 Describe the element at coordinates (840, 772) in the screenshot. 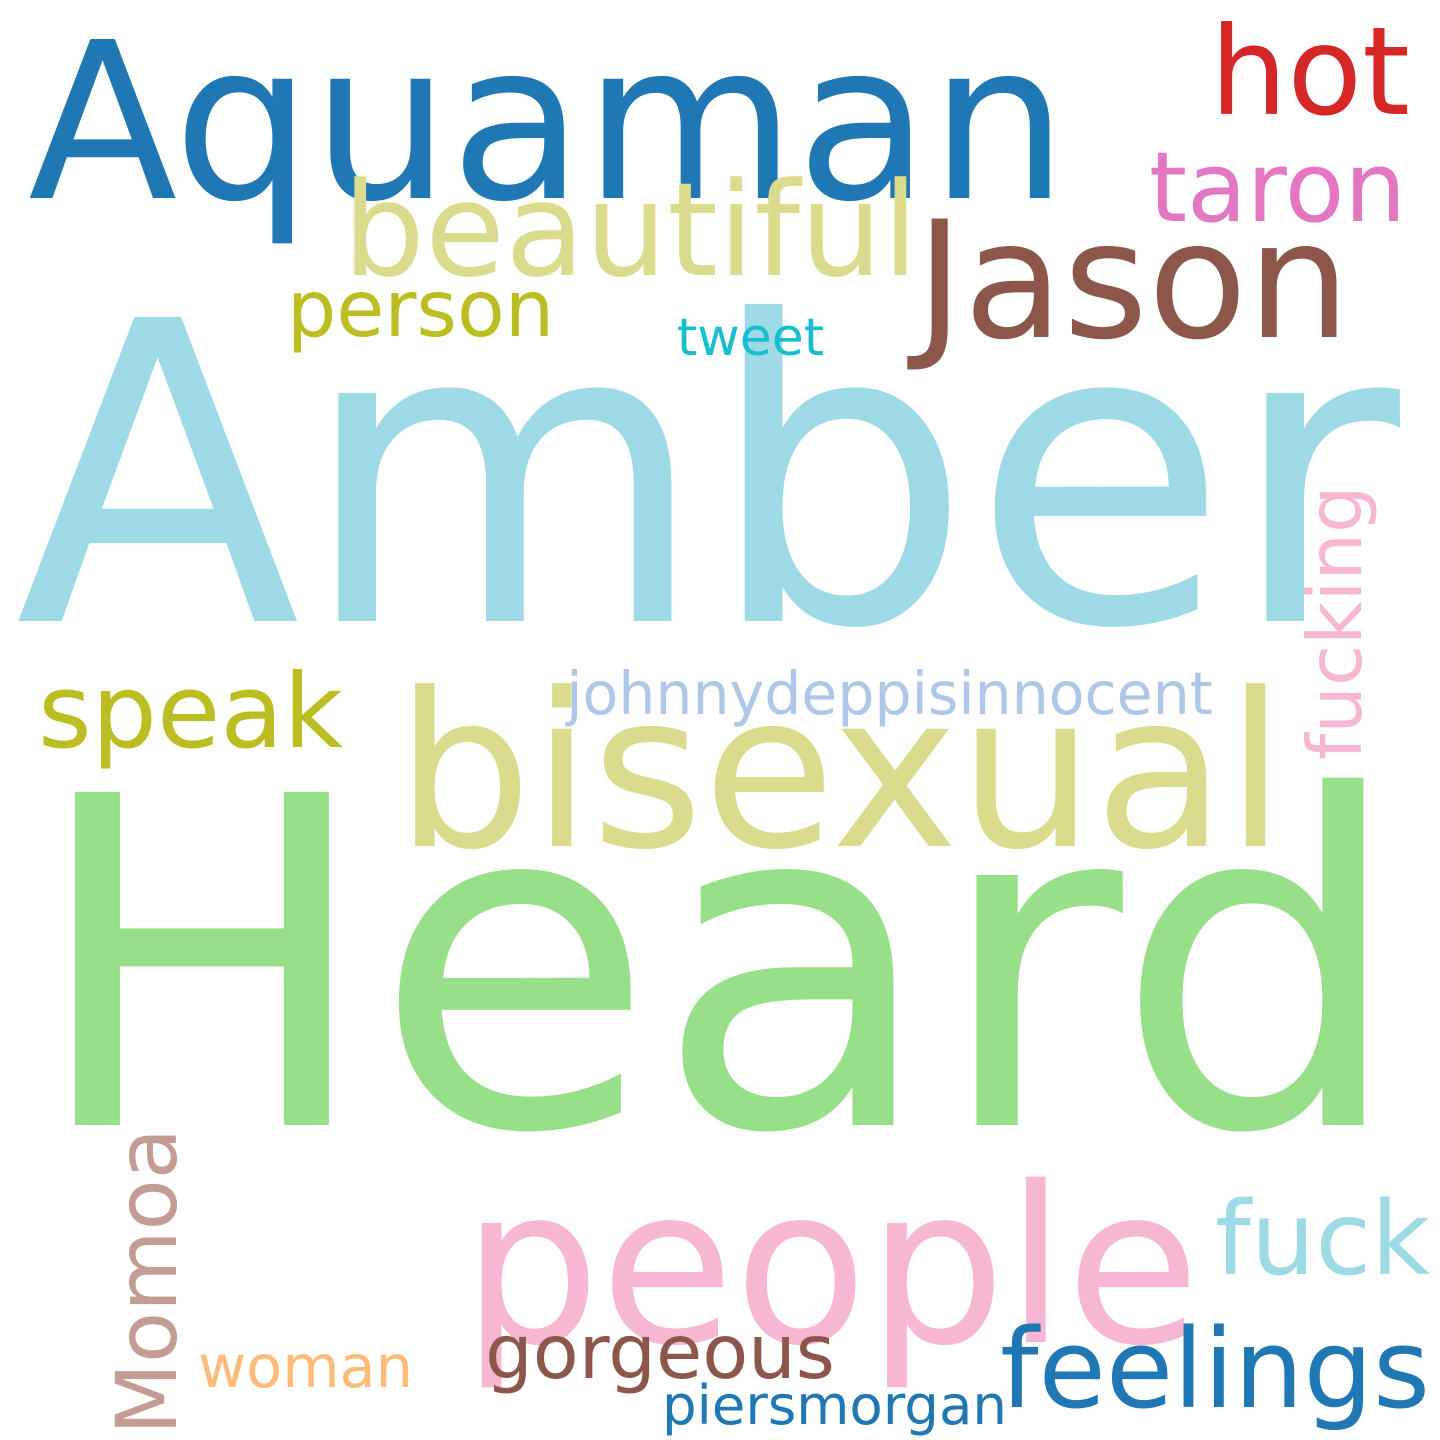

I see `word-bisexual: bisexual` at that location.